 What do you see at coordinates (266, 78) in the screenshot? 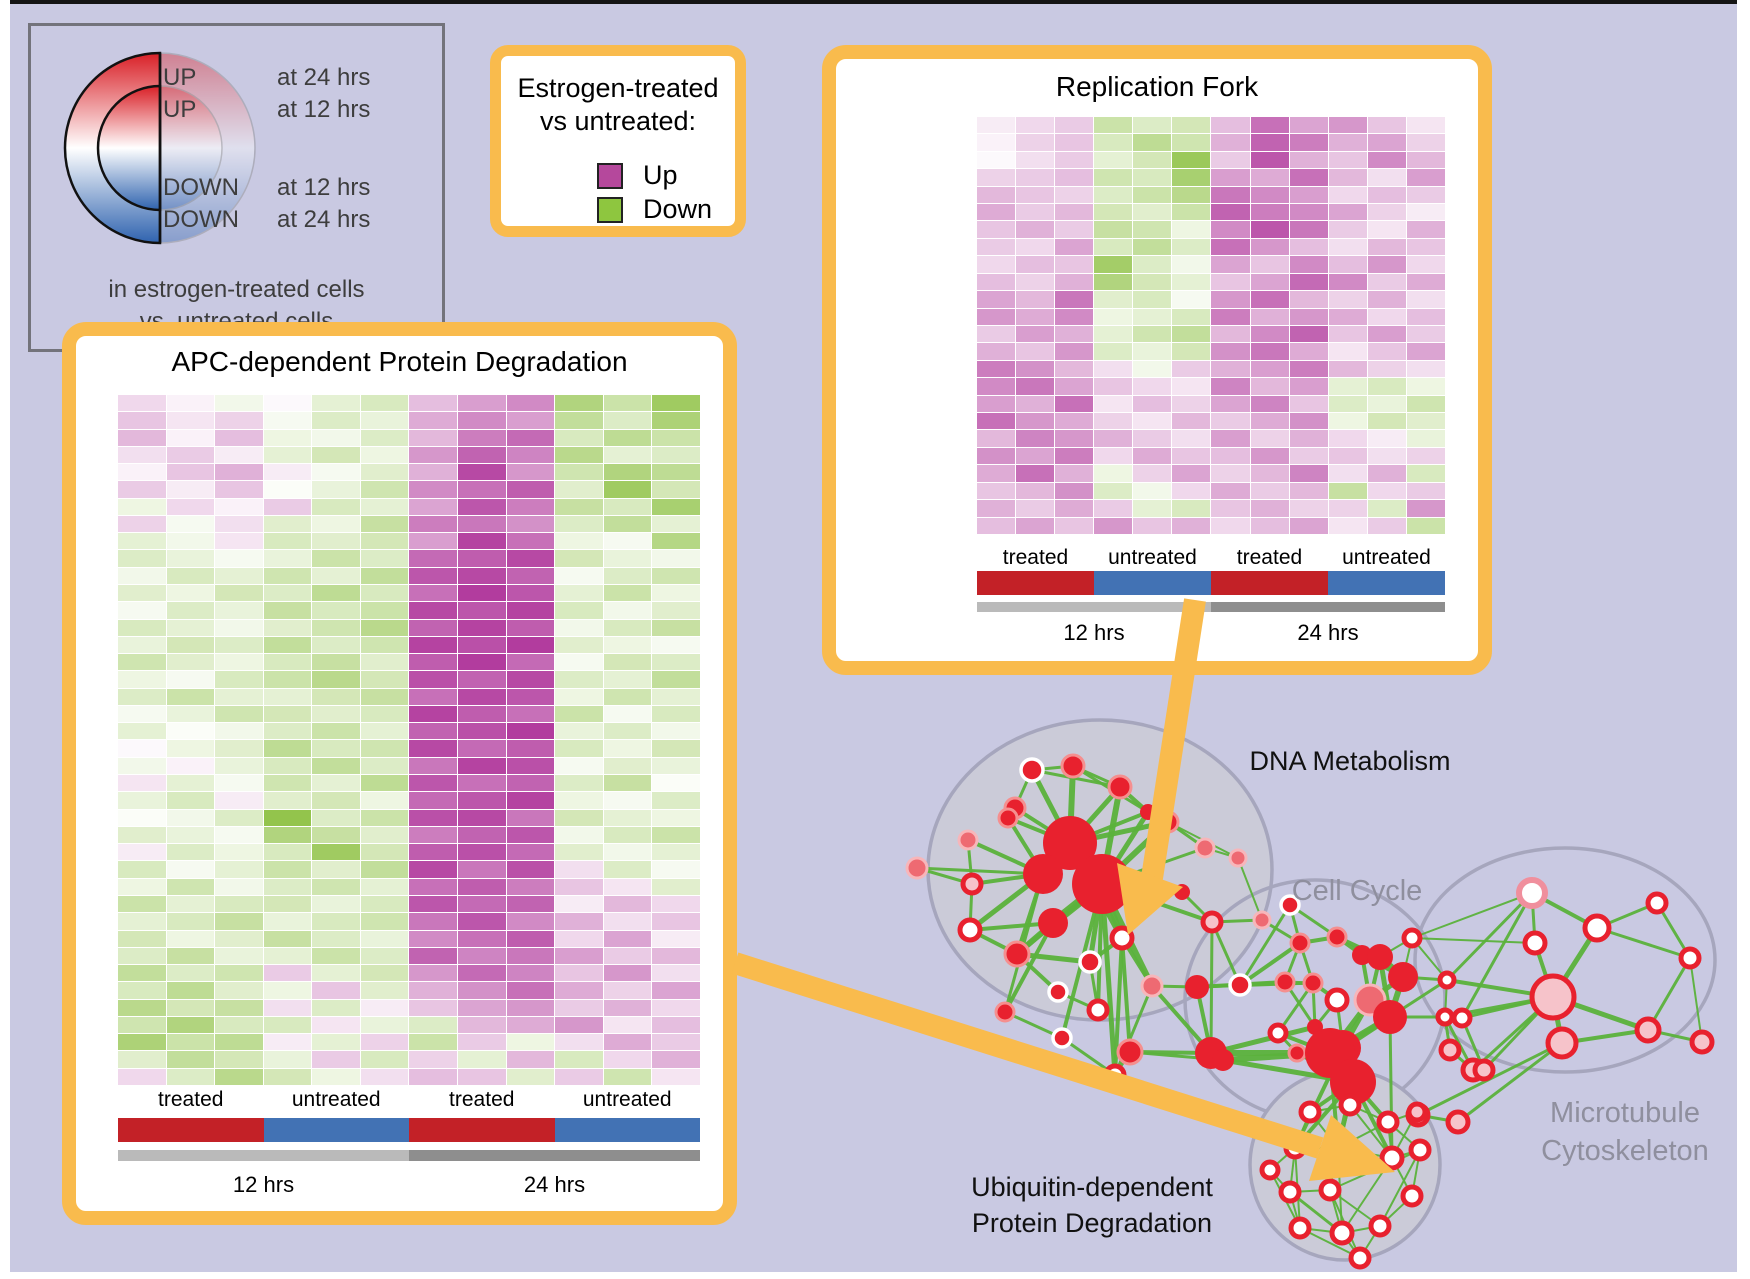
I see `ring-row-up-24: UP at 24 hrs` at bounding box center [266, 78].